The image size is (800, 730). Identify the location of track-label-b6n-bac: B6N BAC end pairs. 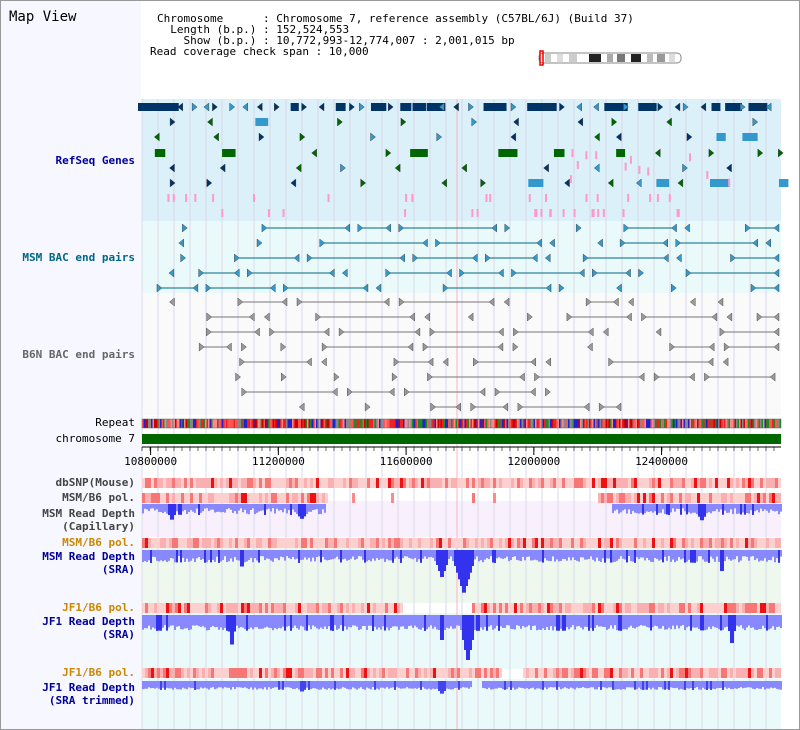
(78, 354).